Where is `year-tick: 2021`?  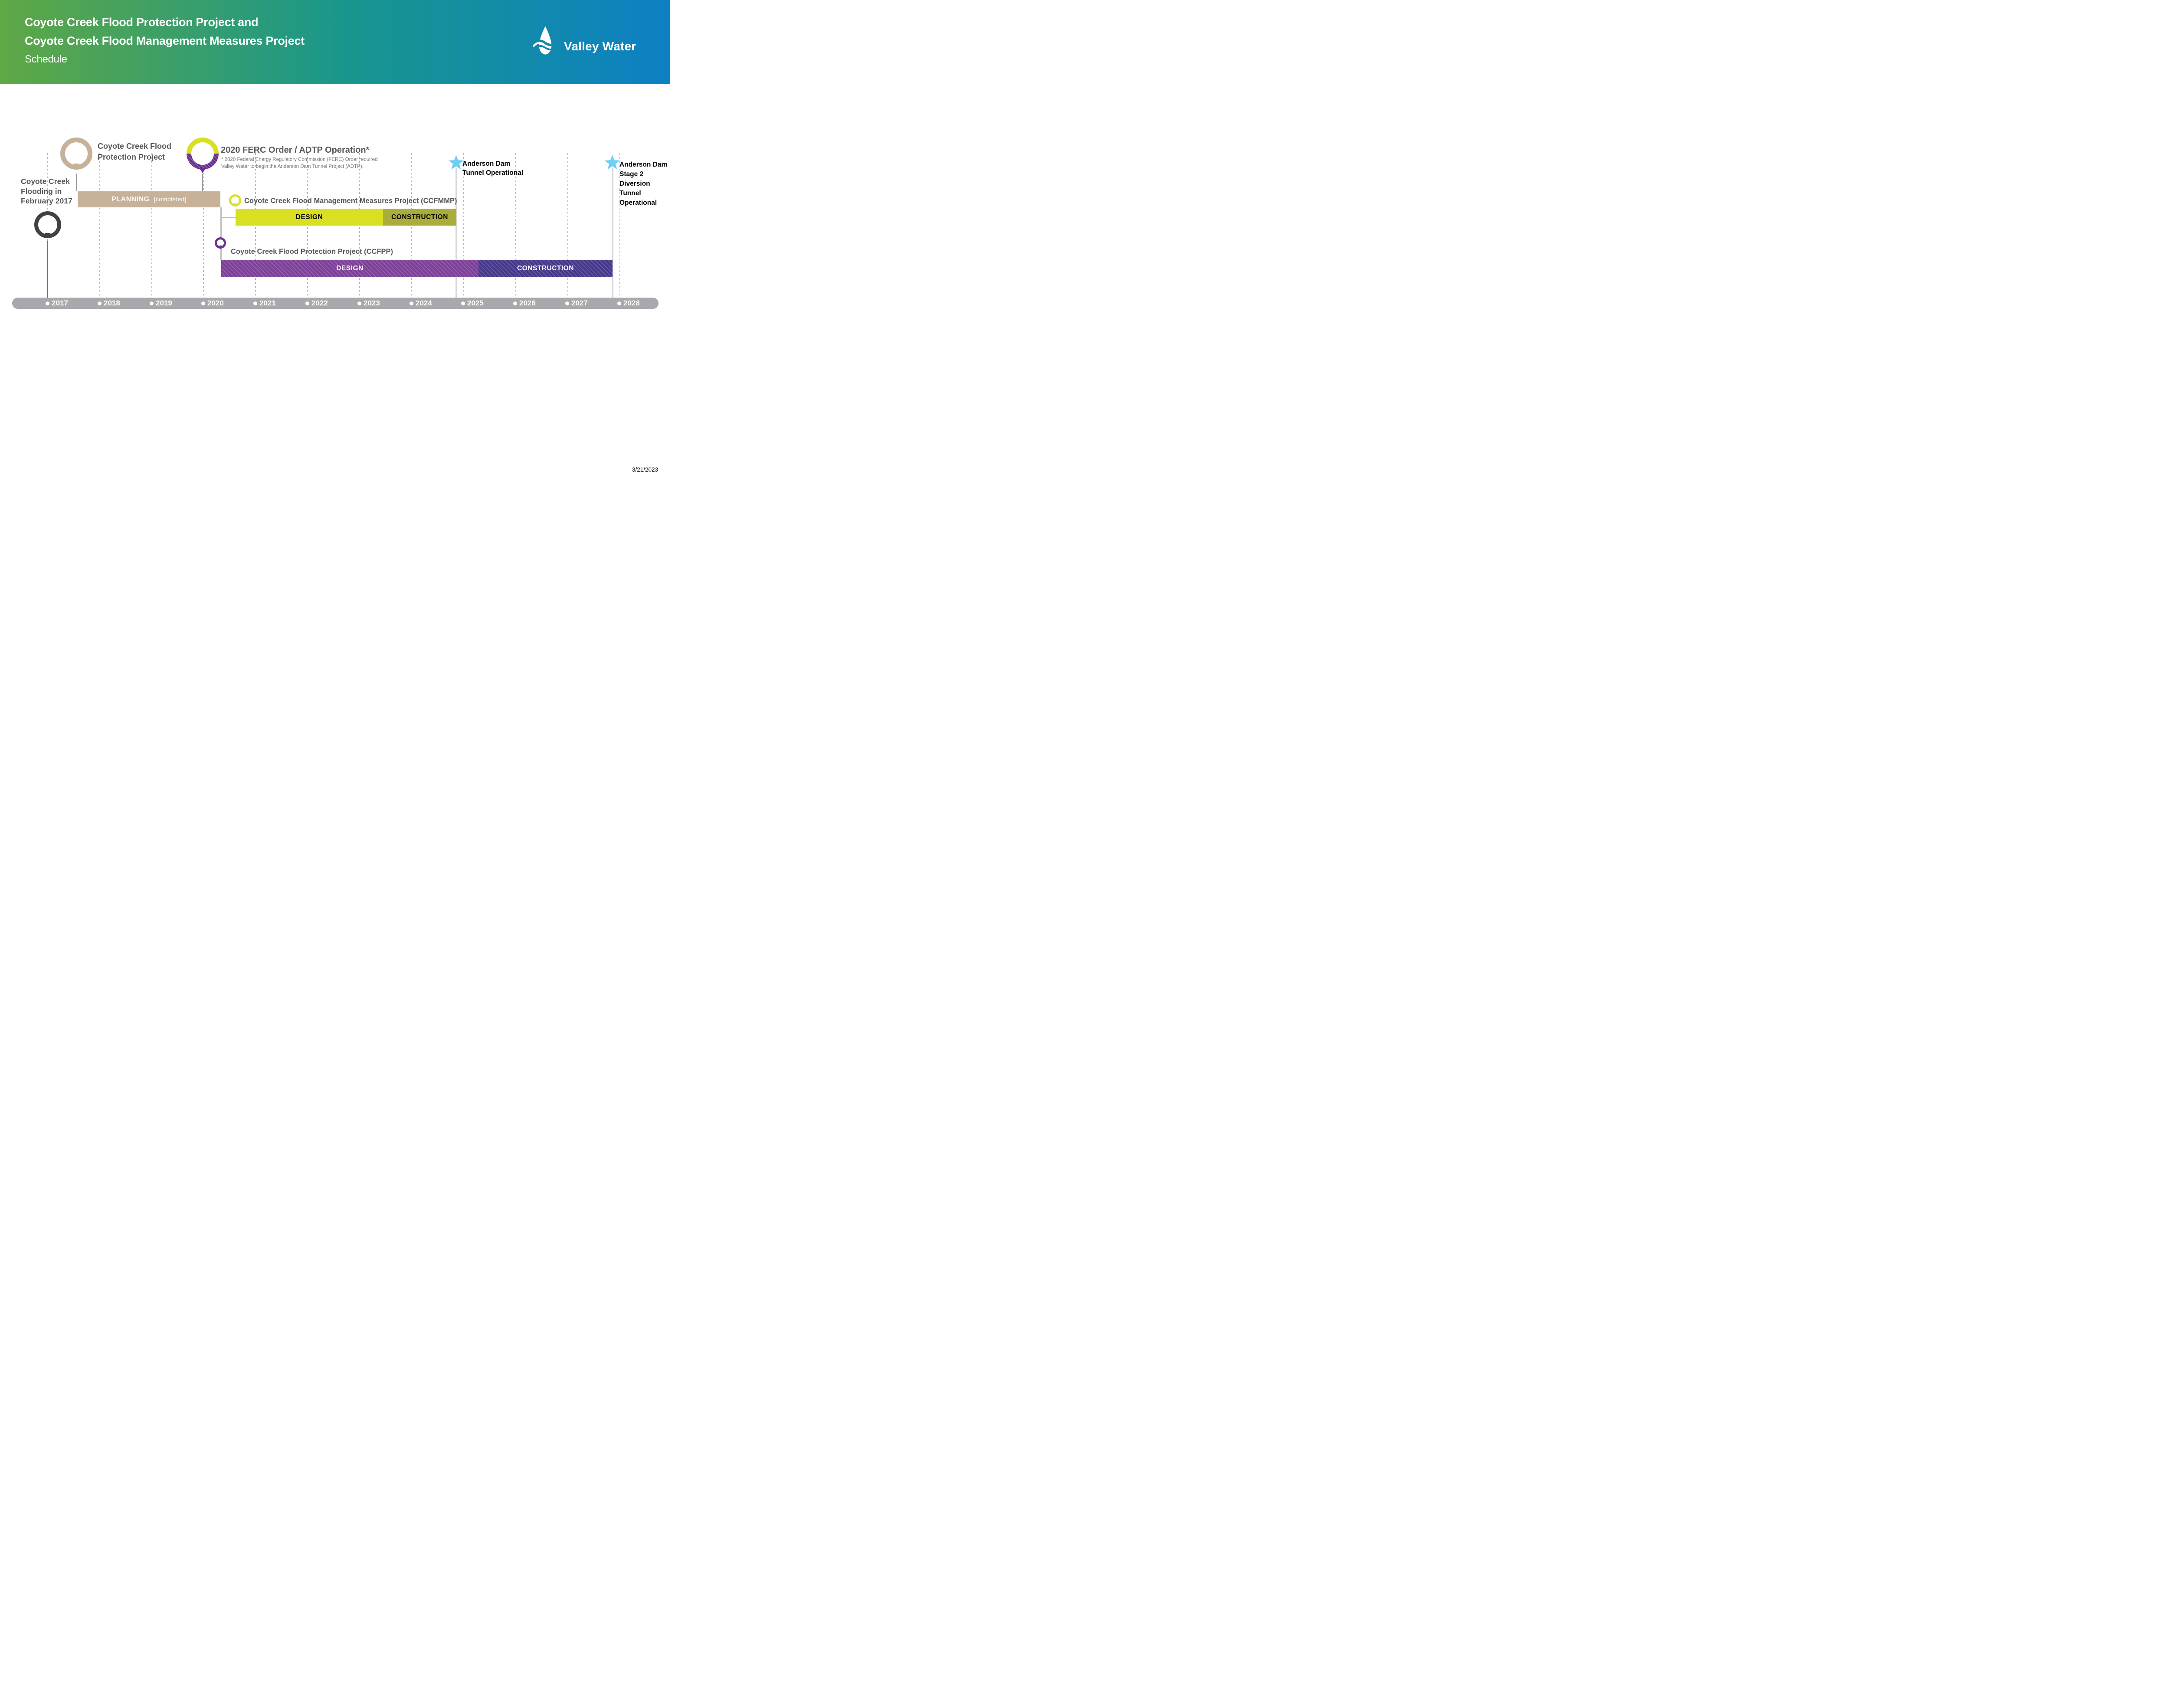 year-tick: 2021 is located at coordinates (264, 303).